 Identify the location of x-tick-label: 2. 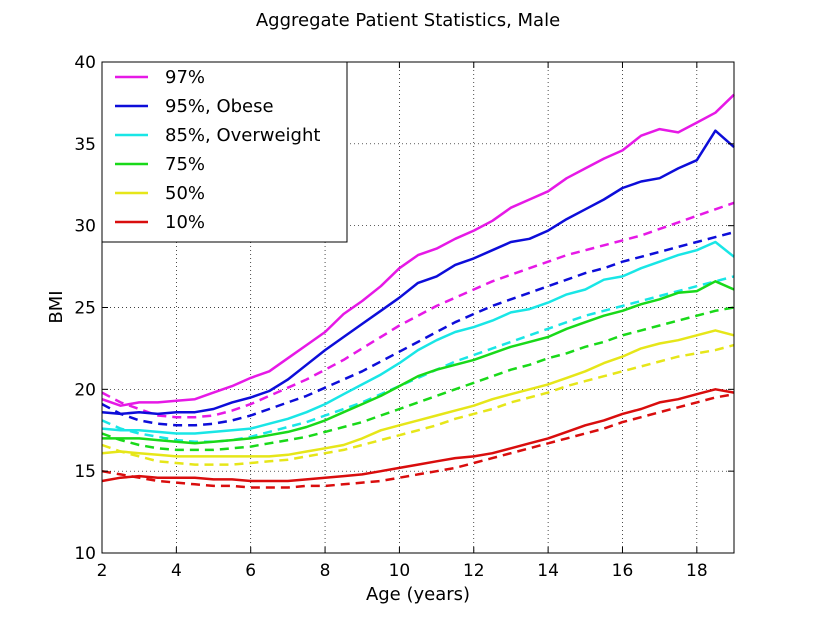
(102, 571).